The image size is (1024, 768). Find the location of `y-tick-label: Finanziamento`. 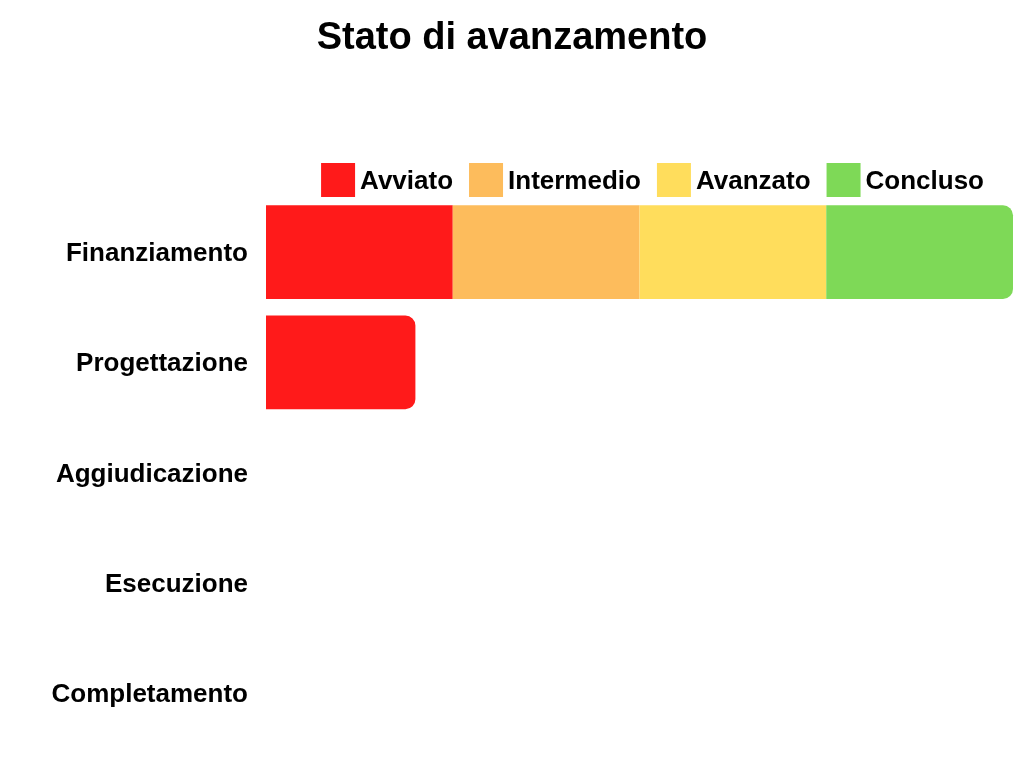

y-tick-label: Finanziamento is located at coordinates (156, 252).